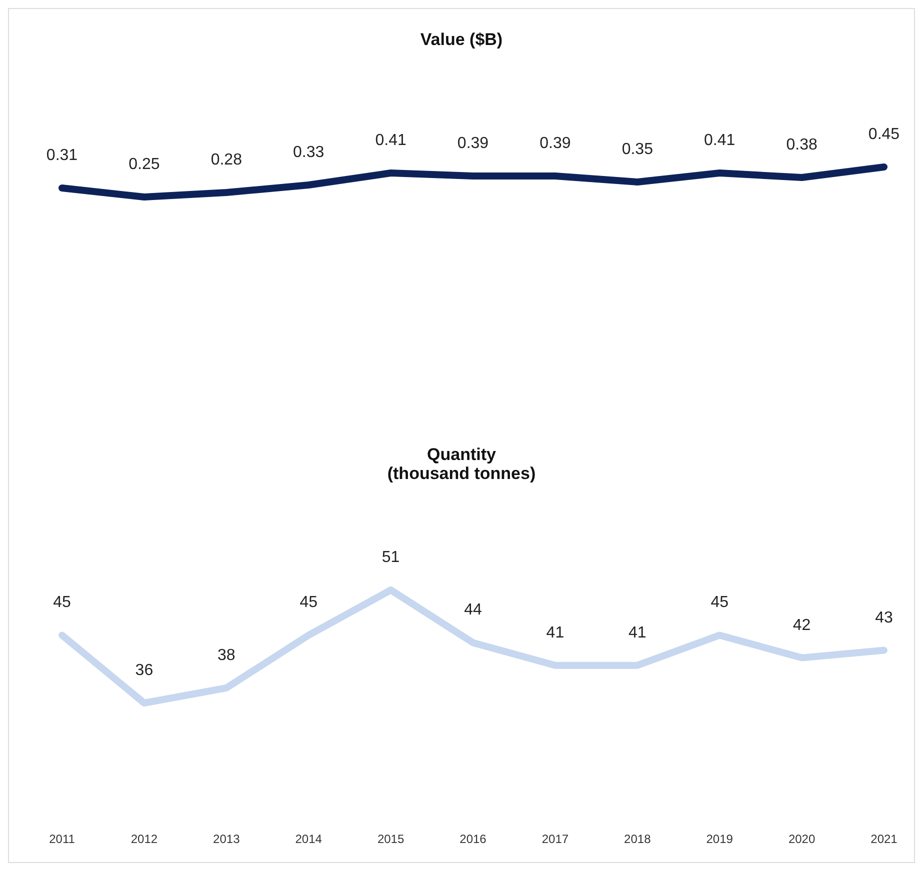  What do you see at coordinates (391, 557) in the screenshot?
I see `data-label: 51` at bounding box center [391, 557].